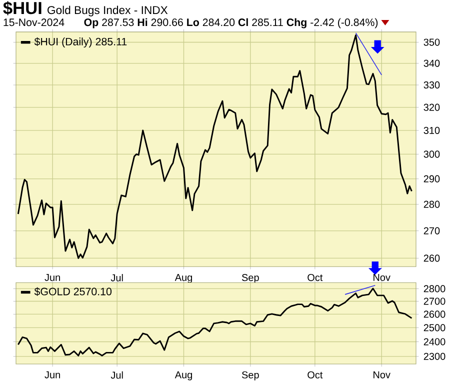 This screenshot has height=383, width=460. What do you see at coordinates (435, 314) in the screenshot?
I see `y-tick-label: 2600` at bounding box center [435, 314].